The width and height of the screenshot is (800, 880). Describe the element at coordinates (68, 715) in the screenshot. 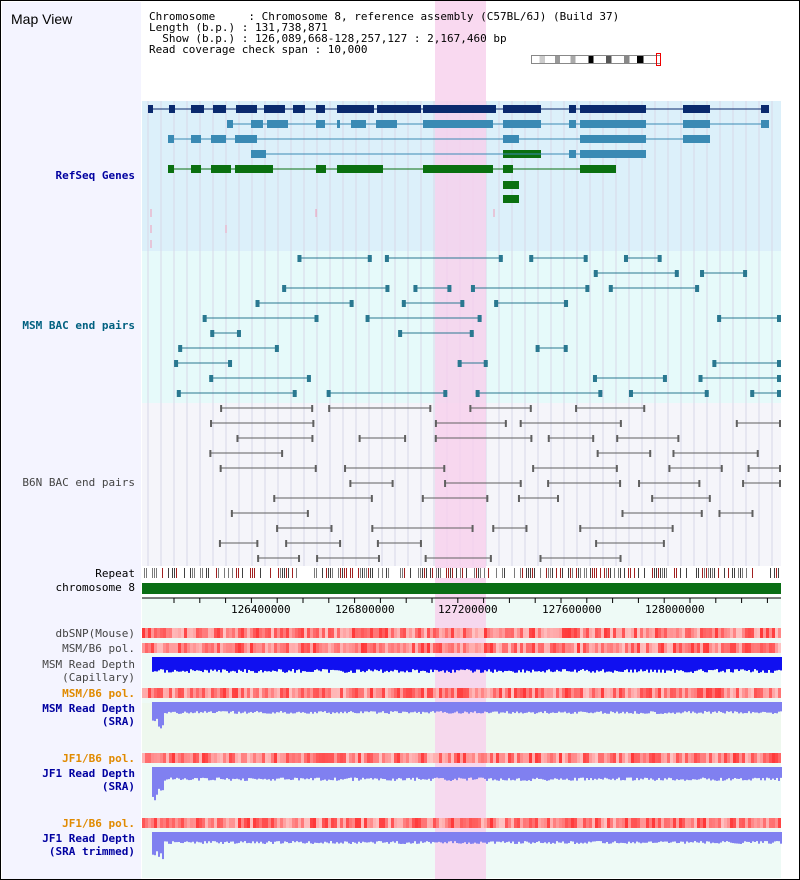

I see `track-label-msm-depth-sra: MSM Read Depth (SRA)` at that location.